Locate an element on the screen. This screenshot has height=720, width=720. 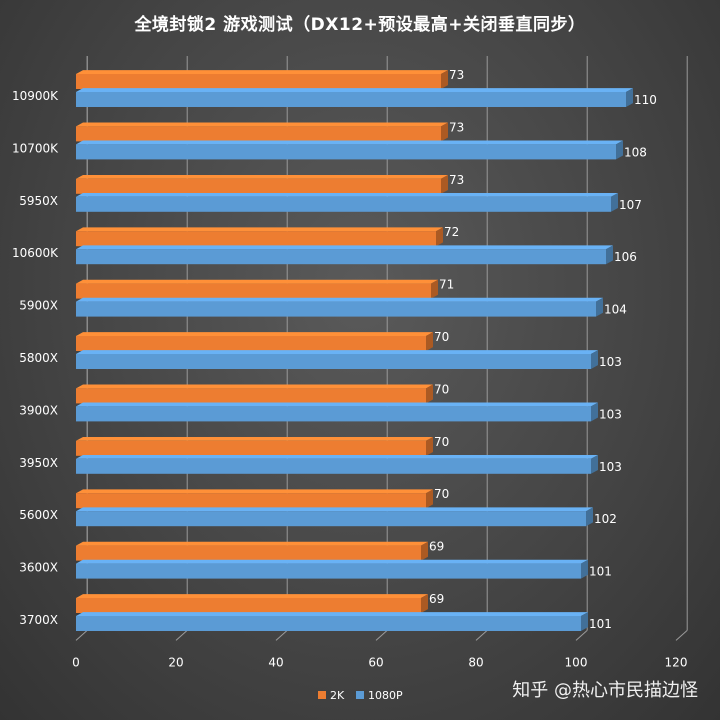
legend-item: 1080P is located at coordinates (379, 695).